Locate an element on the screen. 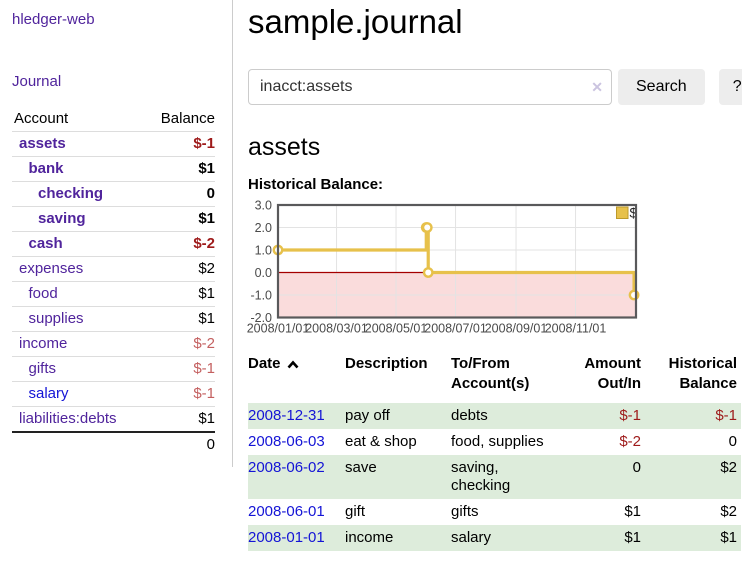 This screenshot has height=582, width=742. x-tick-label: 2008/07/01 is located at coordinates (455, 329).